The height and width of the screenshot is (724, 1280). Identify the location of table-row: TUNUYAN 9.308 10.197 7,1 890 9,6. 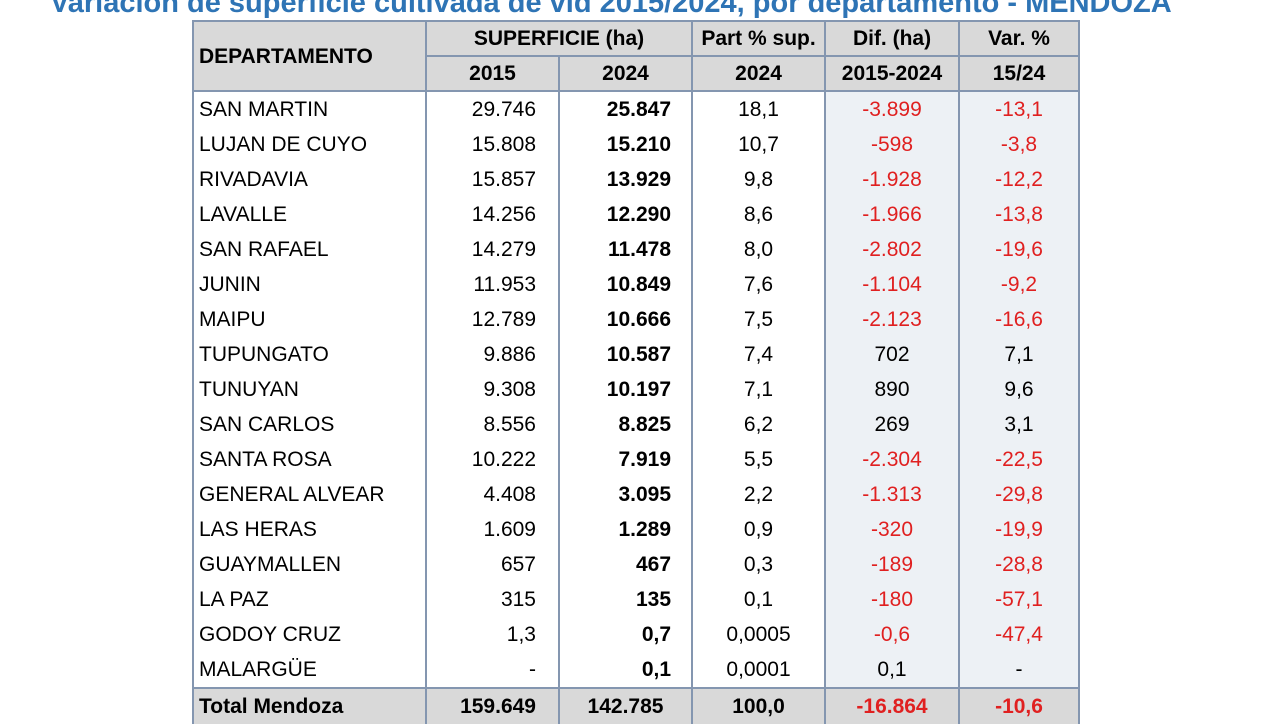
(636, 389).